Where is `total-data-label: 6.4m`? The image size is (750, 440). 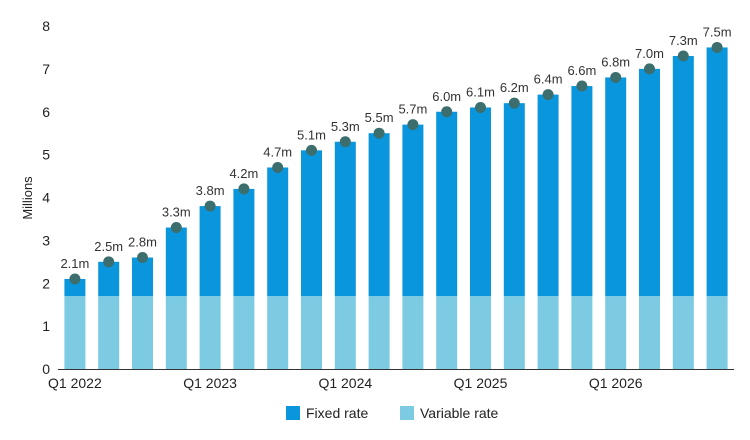
total-data-label: 6.4m is located at coordinates (548, 79).